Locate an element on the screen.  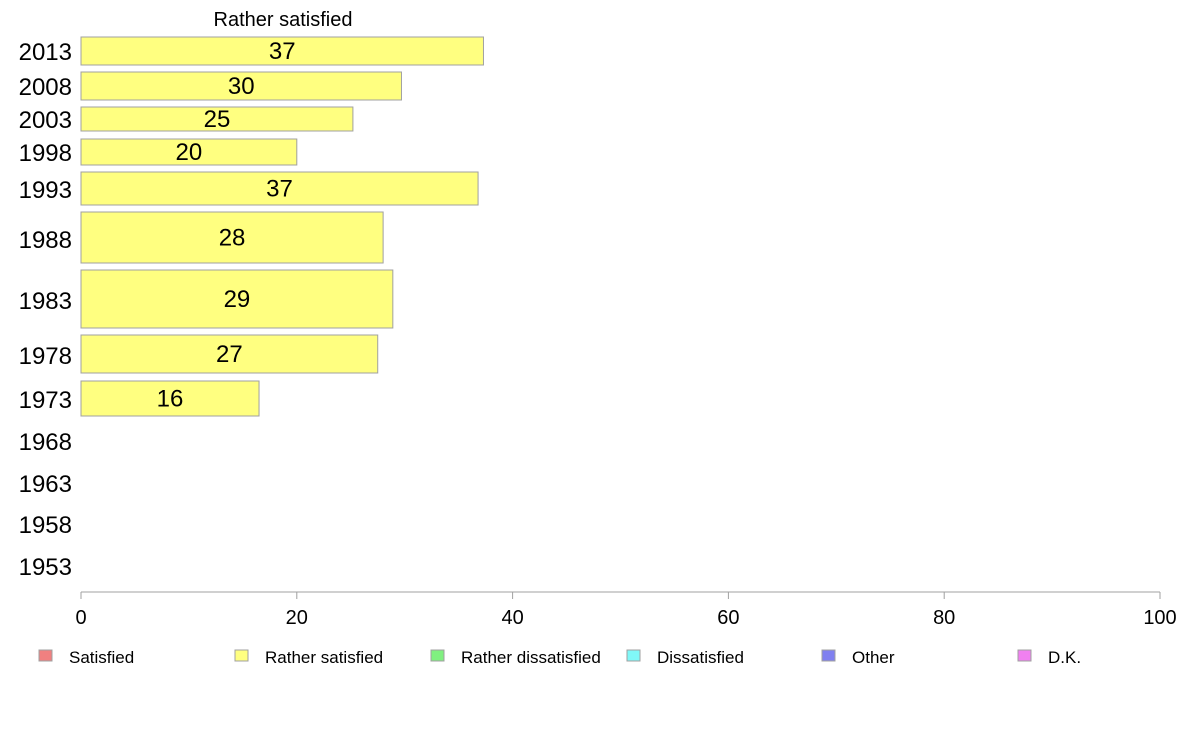
x-axis: 0 20 40 60 80 100 is located at coordinates (626, 610).